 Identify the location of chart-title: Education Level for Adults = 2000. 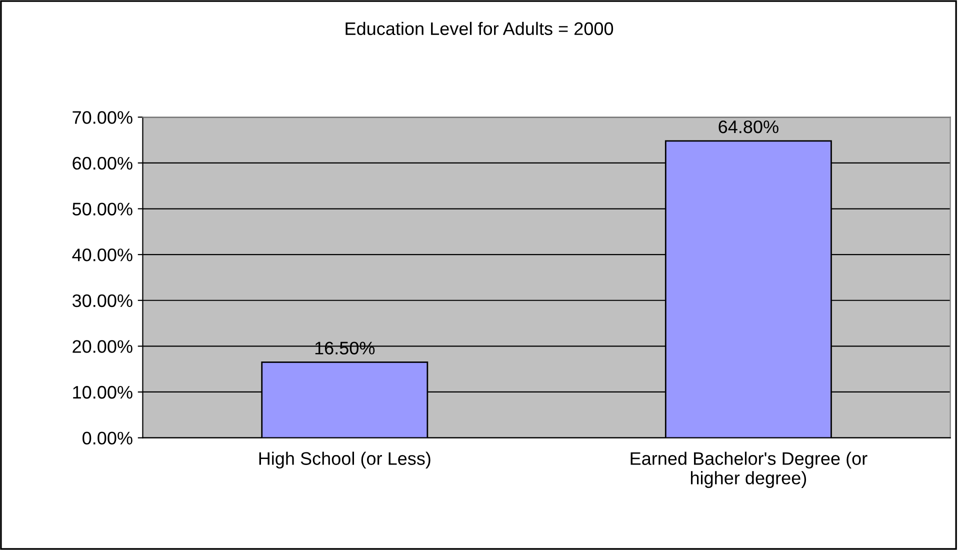
(480, 29).